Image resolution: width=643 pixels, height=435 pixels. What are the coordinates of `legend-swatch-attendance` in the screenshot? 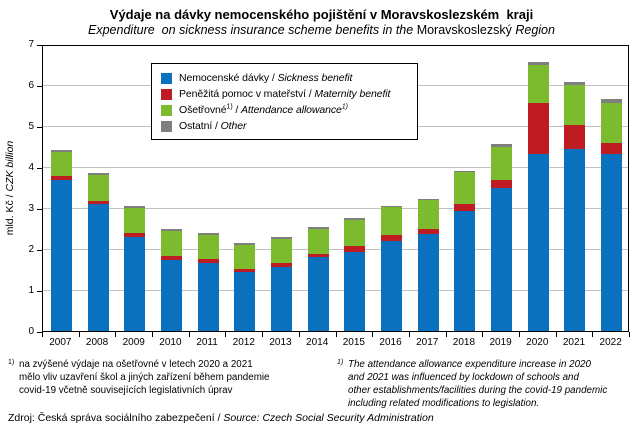 It's located at (166, 110).